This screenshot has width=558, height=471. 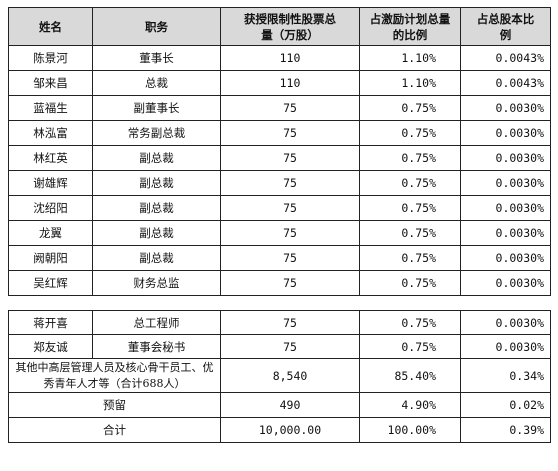 I want to click on table-row: 陈景河 董事长 110 1.10% 0.0043%, so click(x=279, y=58).